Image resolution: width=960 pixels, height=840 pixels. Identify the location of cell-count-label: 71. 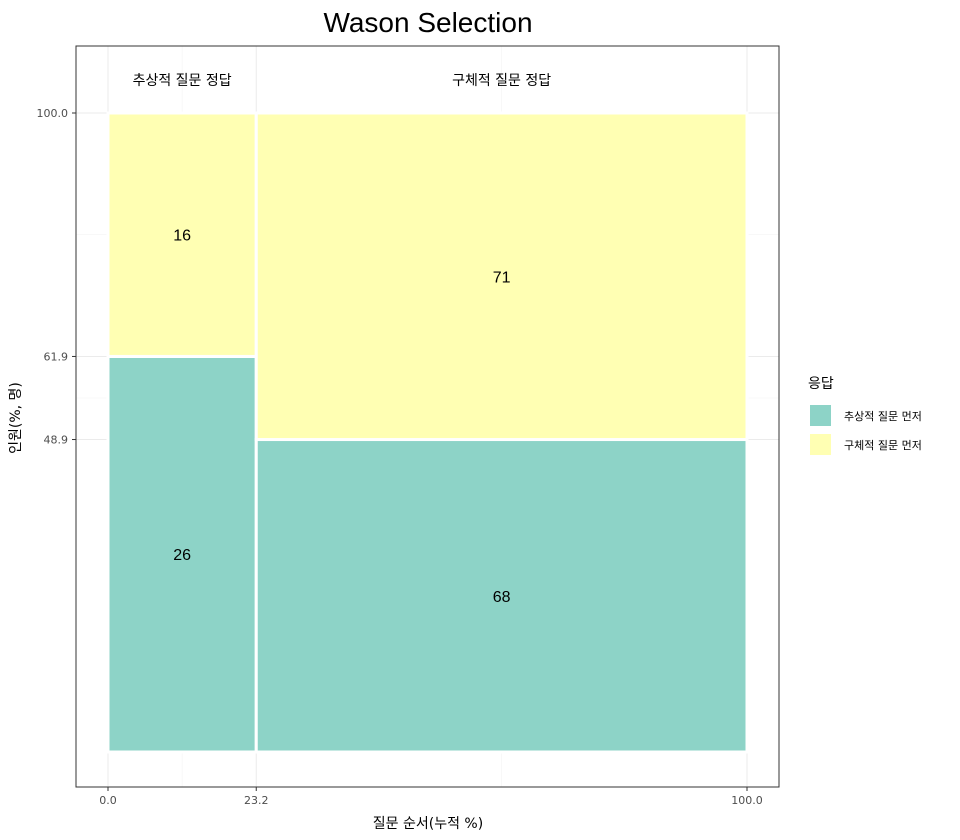
(502, 277).